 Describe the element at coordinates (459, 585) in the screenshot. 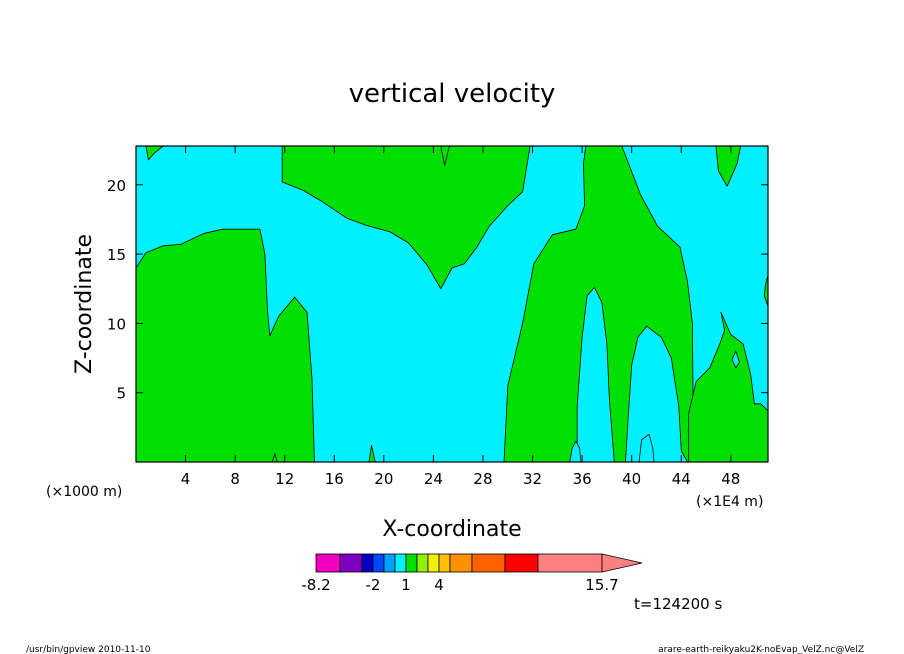

I see `colorbar-labels: -8.2 -2 1 4 15.7` at that location.